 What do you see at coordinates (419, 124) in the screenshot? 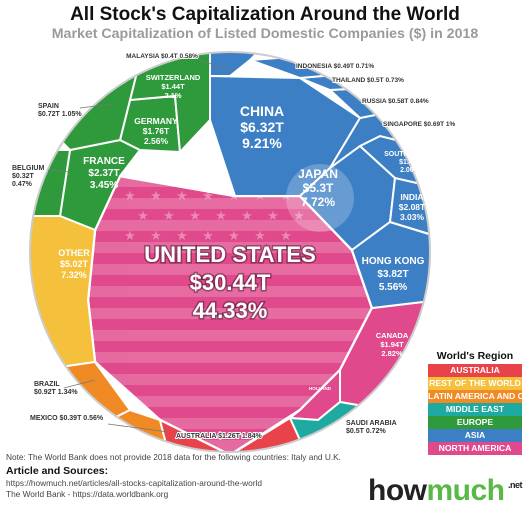
I see `label-singapore: SINGAPORE $0.69T 1%` at bounding box center [419, 124].